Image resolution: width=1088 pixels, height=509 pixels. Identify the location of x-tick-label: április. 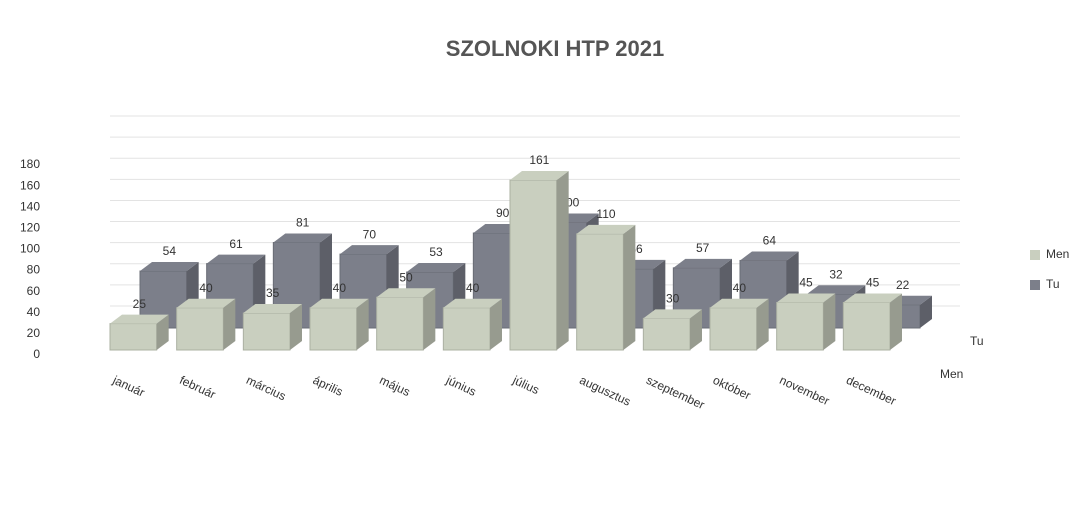
(328, 386).